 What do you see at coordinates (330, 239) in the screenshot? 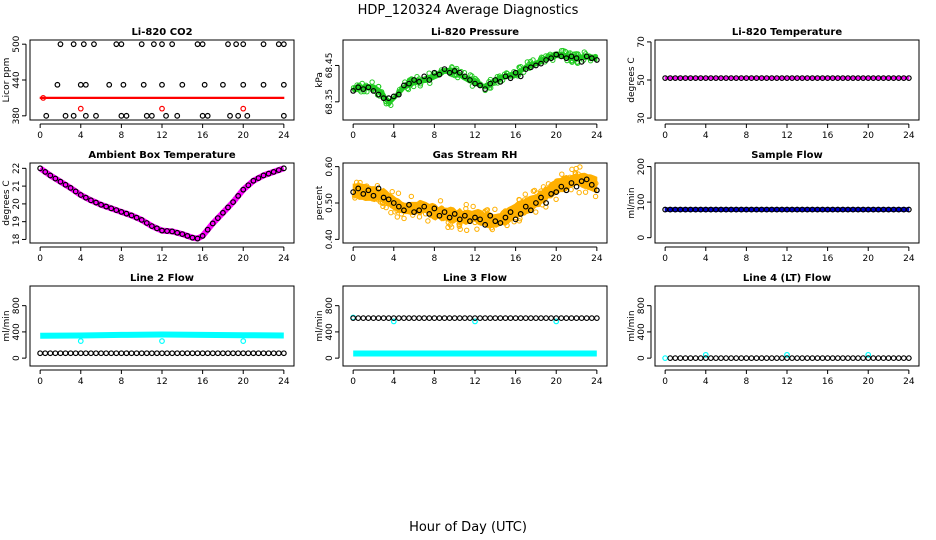
I see `y-tick-label: 0.40` at bounding box center [330, 239].